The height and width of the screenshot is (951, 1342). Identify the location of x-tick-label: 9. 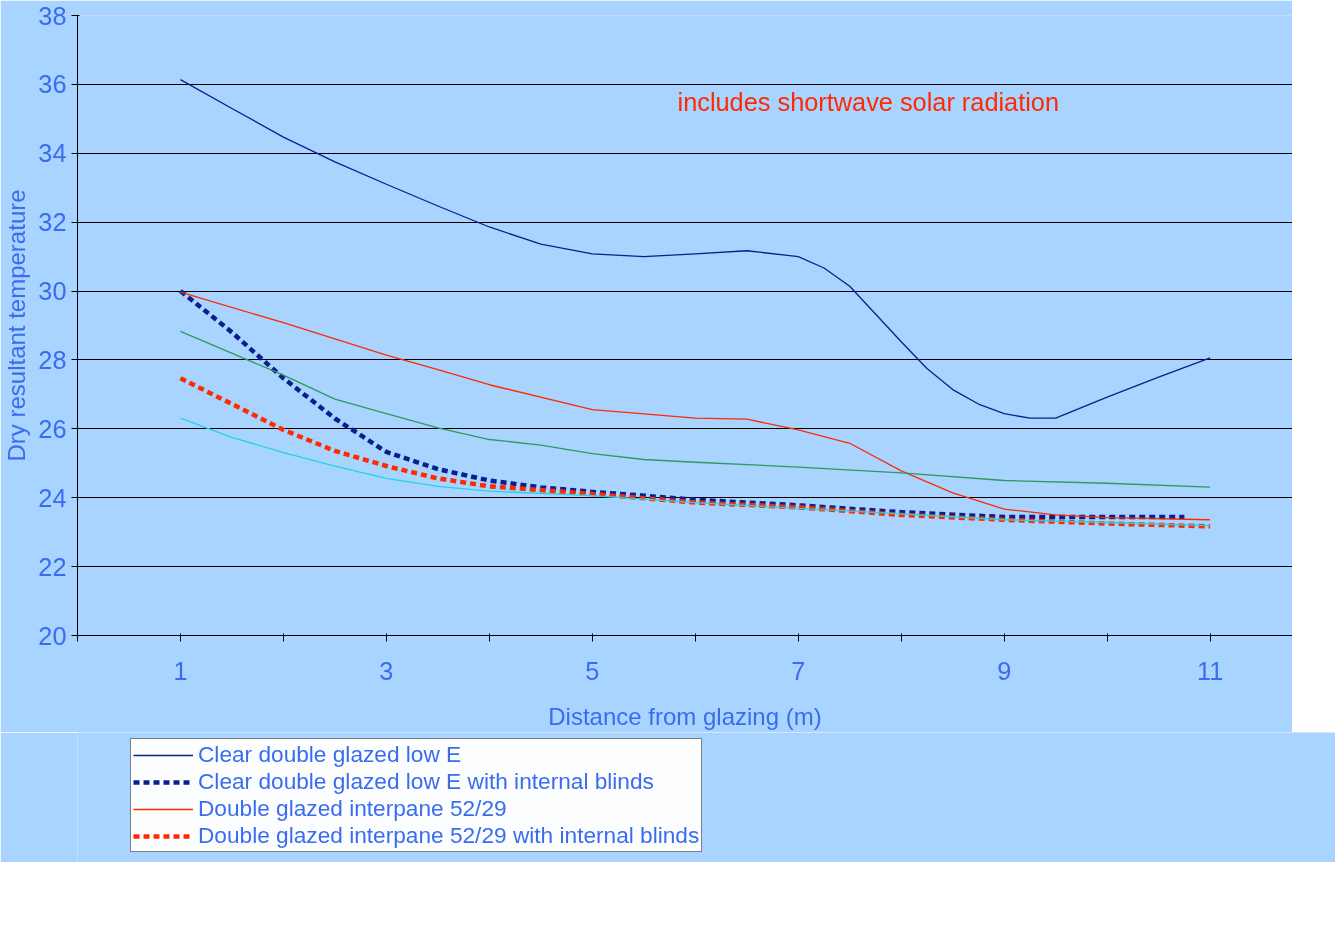
(1004, 670).